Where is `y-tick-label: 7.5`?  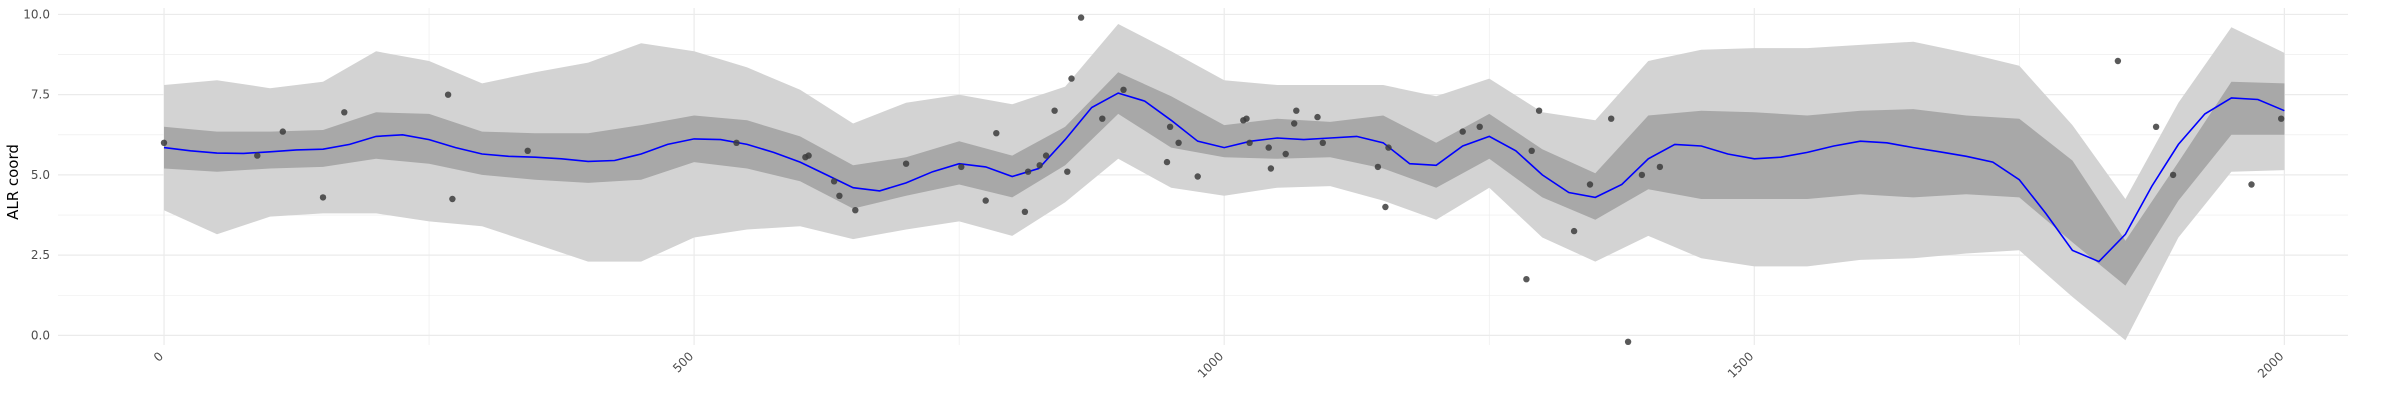 y-tick-label: 7.5 is located at coordinates (40, 95).